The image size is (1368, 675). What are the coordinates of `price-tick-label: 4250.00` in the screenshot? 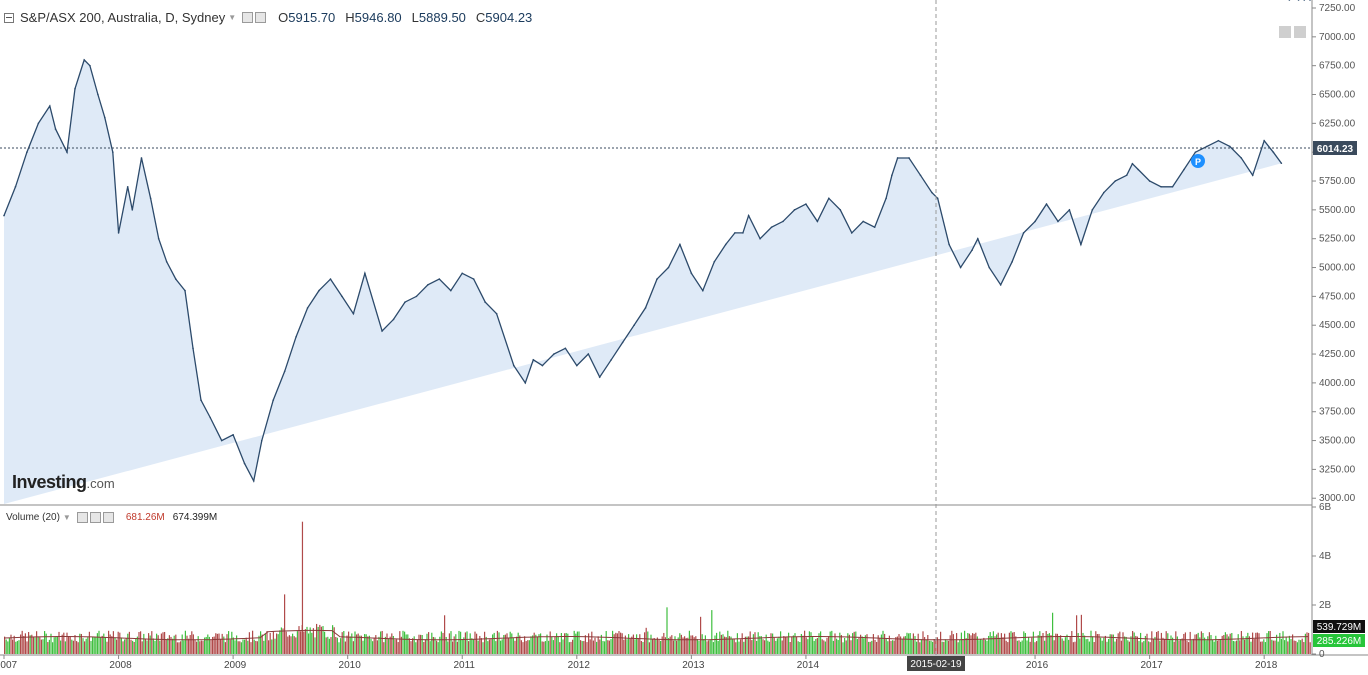 It's located at (1337, 354).